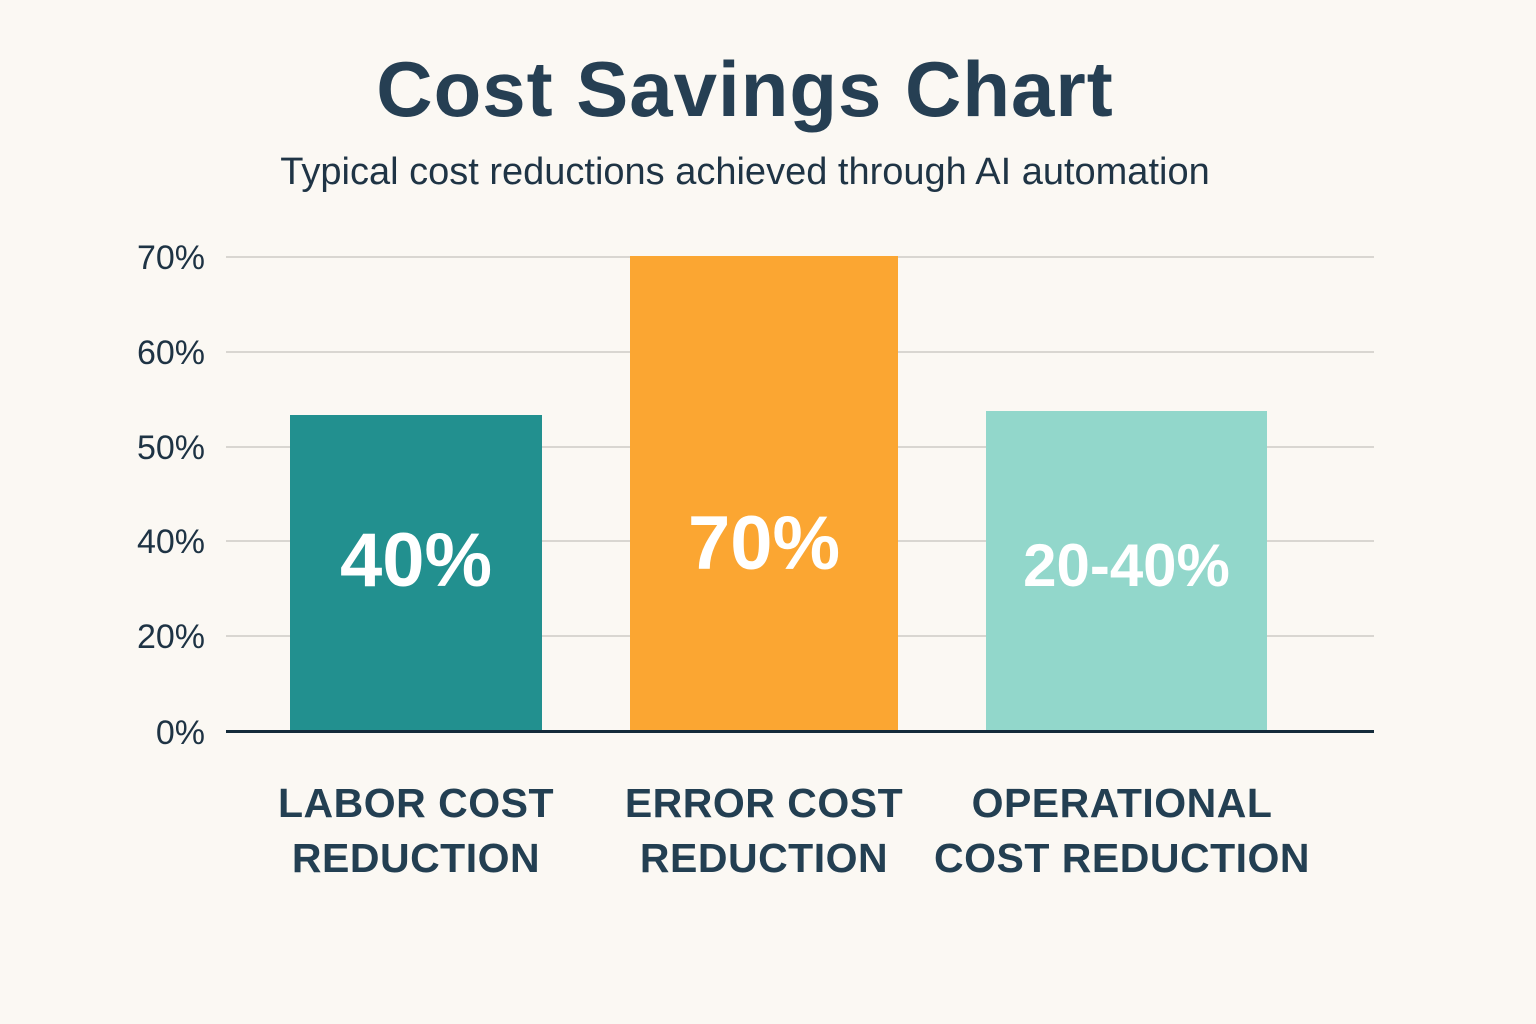 The width and height of the screenshot is (1536, 1024). I want to click on y-tick-label: 50%, so click(170, 448).